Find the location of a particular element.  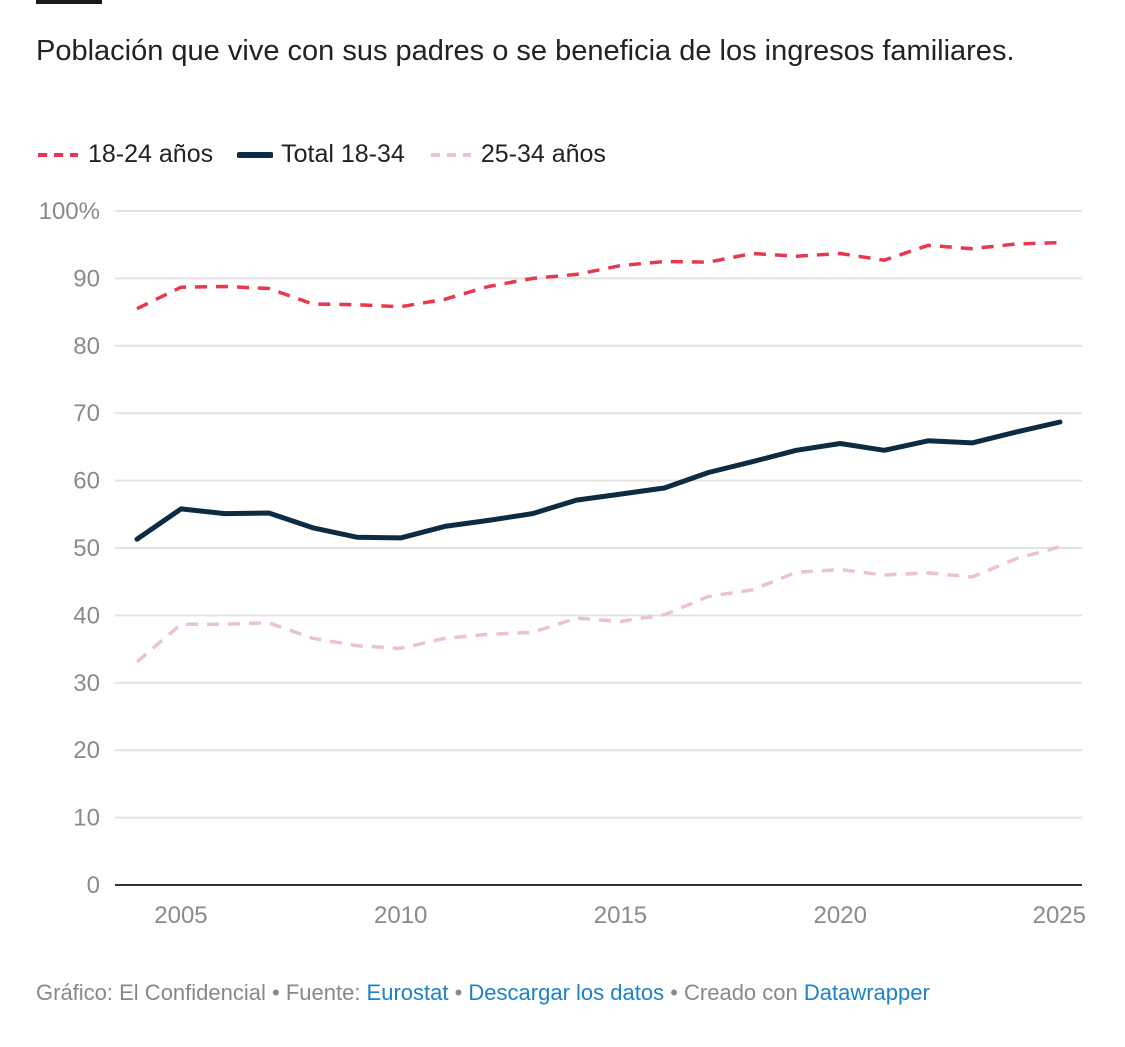

legend-item-18-24: 18-24 años is located at coordinates (124, 154).